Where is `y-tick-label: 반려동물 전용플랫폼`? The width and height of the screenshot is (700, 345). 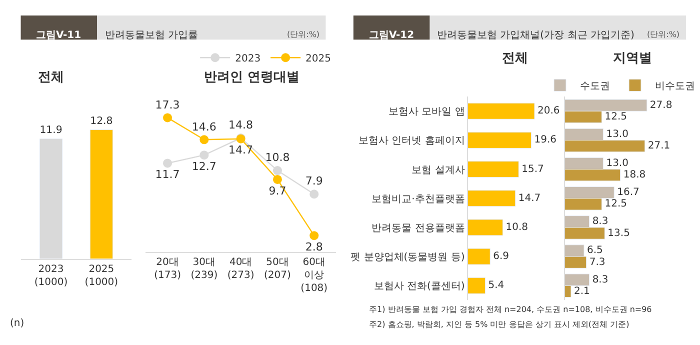 y-tick-label: 반려동물 전용플랫폼 is located at coordinates (418, 228).